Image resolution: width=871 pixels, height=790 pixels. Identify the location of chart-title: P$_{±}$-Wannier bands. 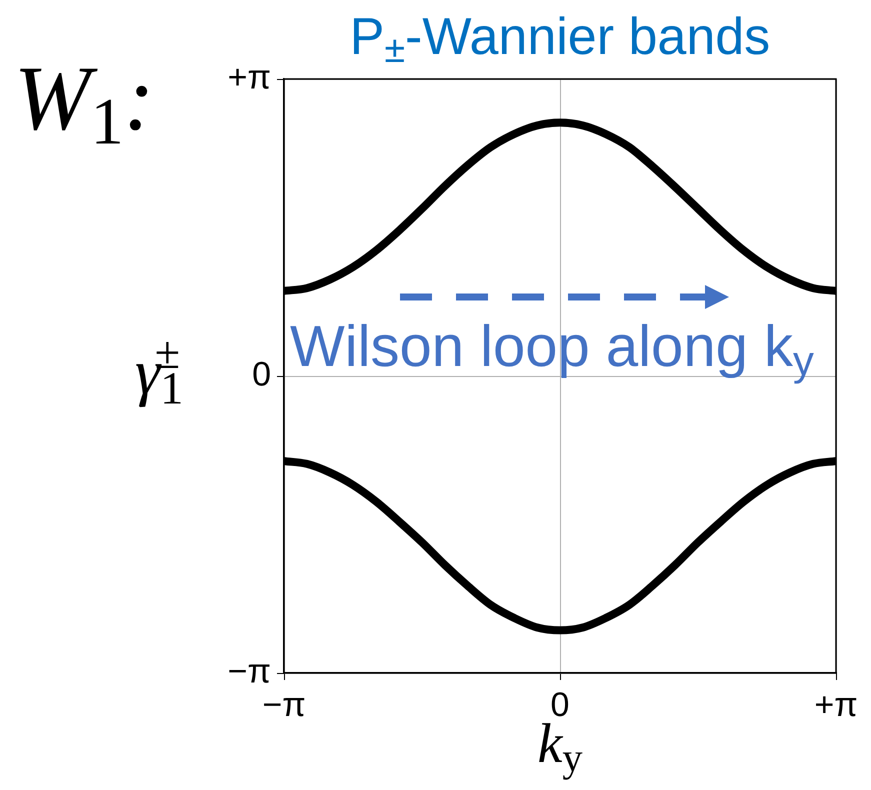
(560, 39).